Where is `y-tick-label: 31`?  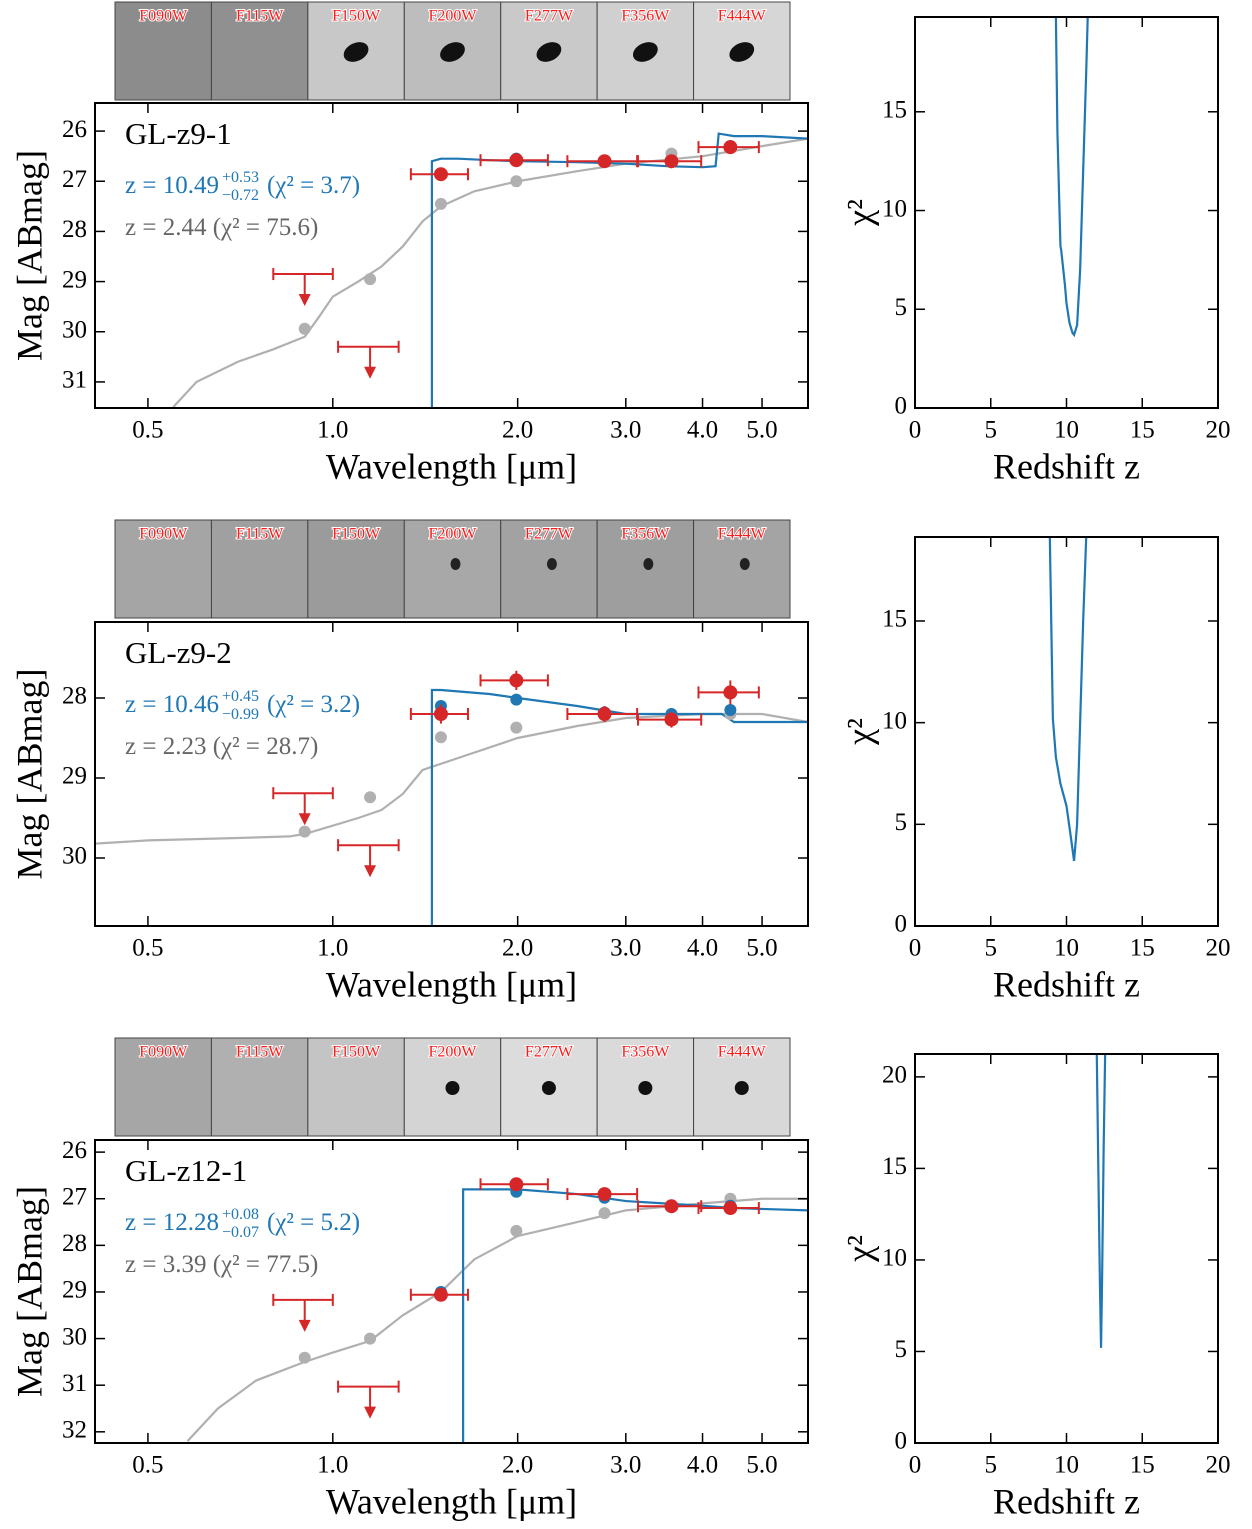 y-tick-label: 31 is located at coordinates (74, 380).